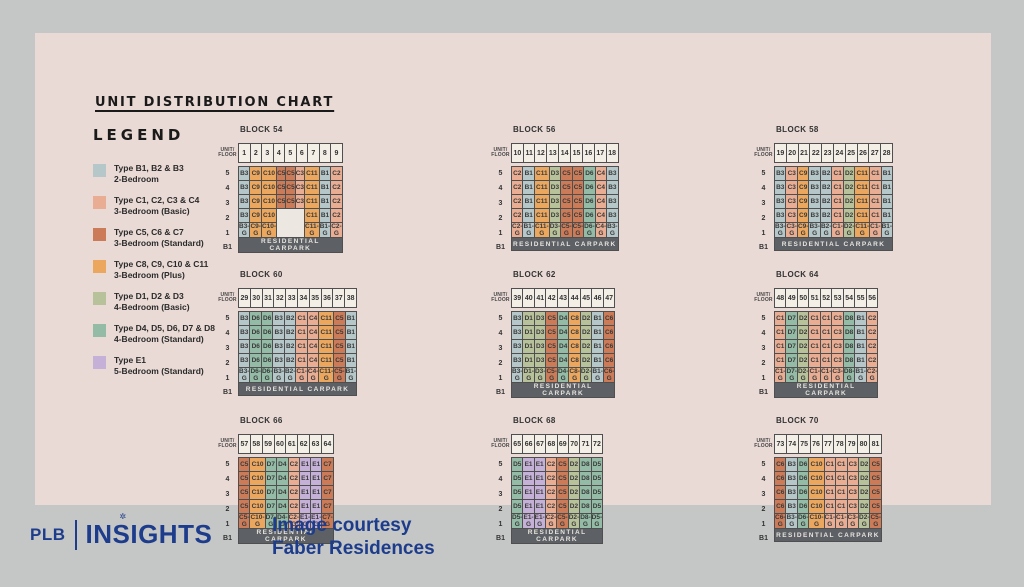 The width and height of the screenshot is (1024, 587). I want to click on block-title: BLOCK 56, so click(534, 129).